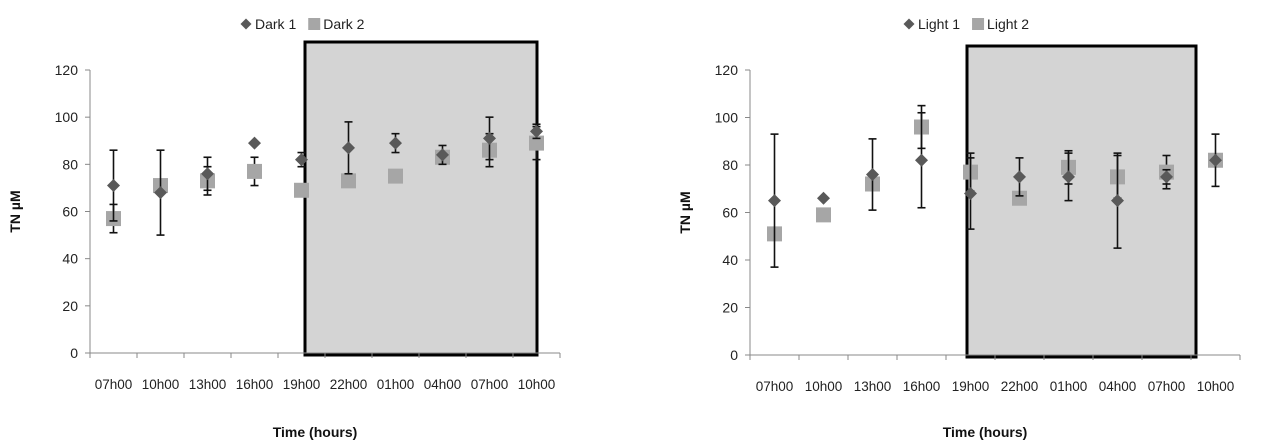 Image resolution: width=1263 pixels, height=441 pixels. I want to click on legend-item: Dark 1, so click(268, 24).